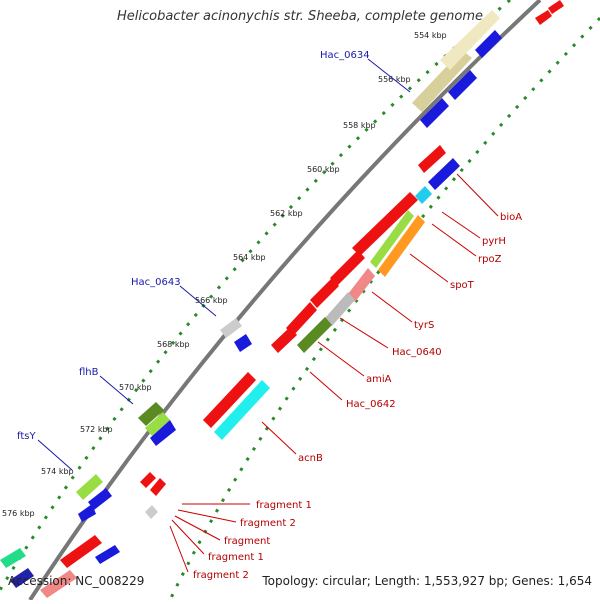 This screenshot has height=604, width=600. What do you see at coordinates (424, 325) in the screenshot?
I see `gene-label-tyrs: tyrS` at bounding box center [424, 325].